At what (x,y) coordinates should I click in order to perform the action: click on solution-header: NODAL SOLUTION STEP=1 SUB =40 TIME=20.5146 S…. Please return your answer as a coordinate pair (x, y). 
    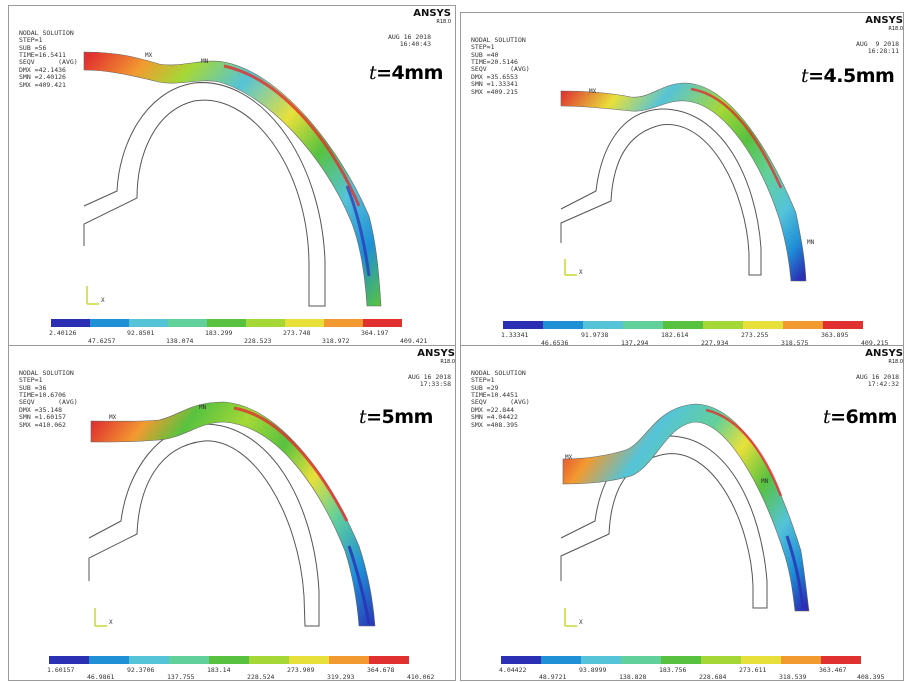
    Looking at the image, I should click on (500, 65).